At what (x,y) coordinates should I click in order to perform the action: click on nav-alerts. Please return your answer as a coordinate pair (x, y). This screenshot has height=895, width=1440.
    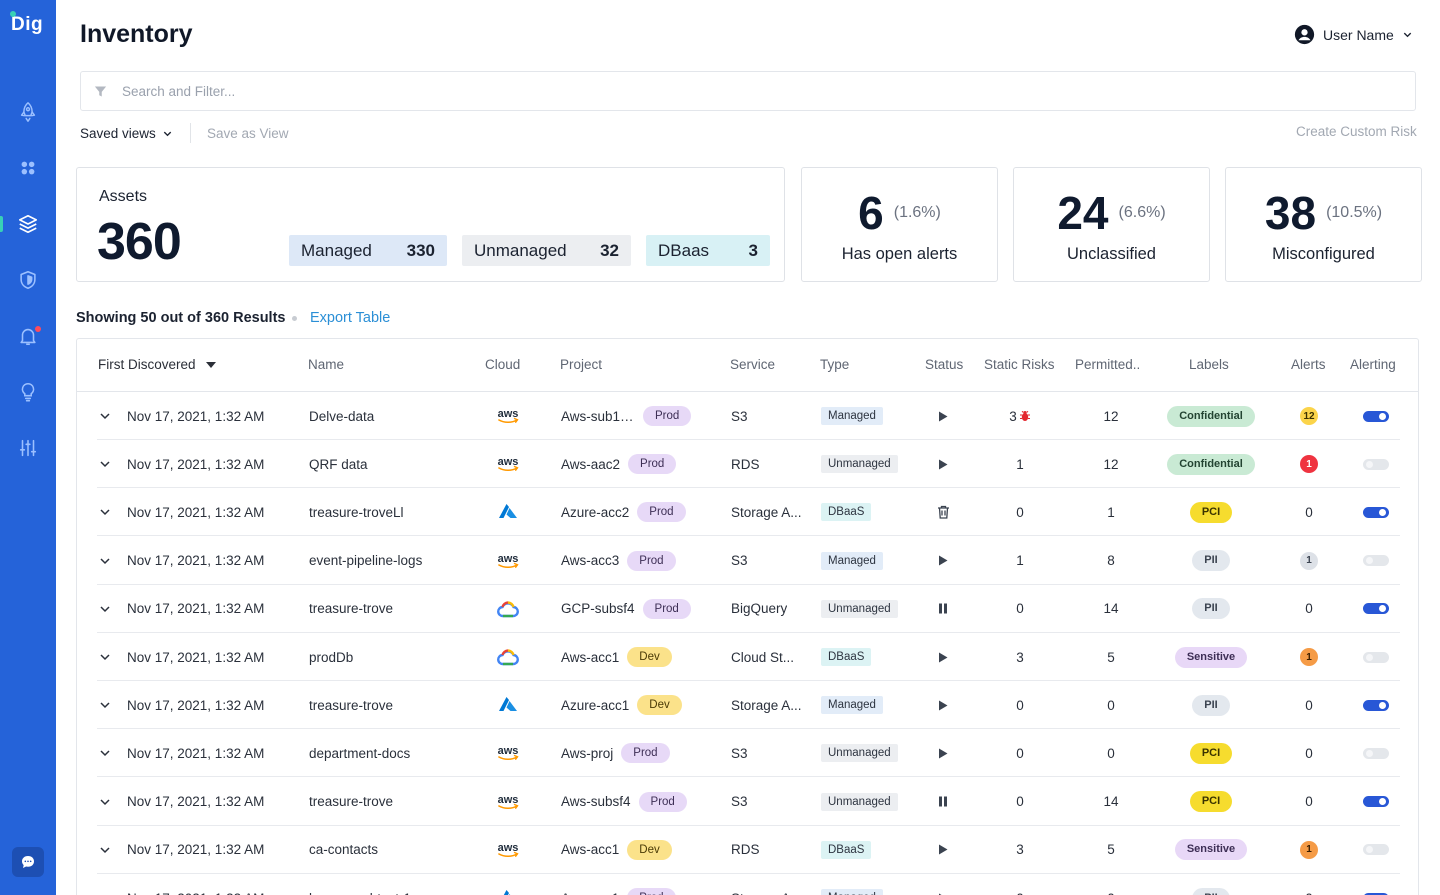
    Looking at the image, I should click on (28, 336).